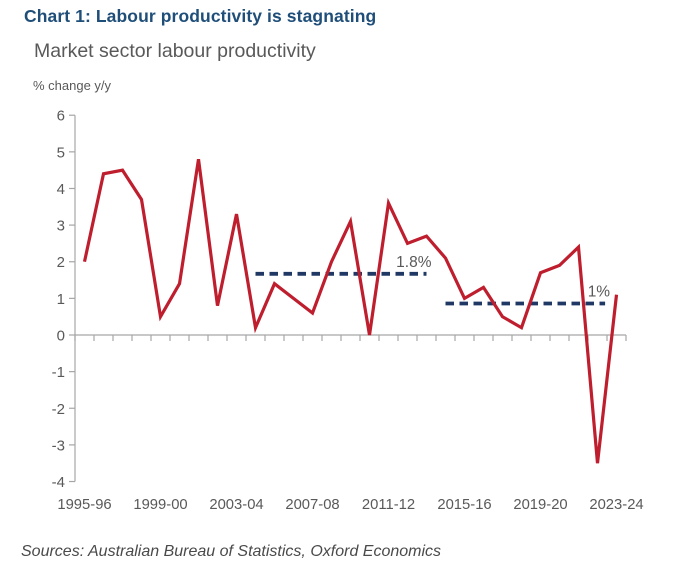 This screenshot has width=686, height=580. What do you see at coordinates (616, 505) in the screenshot?
I see `x-tick-label: 2023-24` at bounding box center [616, 505].